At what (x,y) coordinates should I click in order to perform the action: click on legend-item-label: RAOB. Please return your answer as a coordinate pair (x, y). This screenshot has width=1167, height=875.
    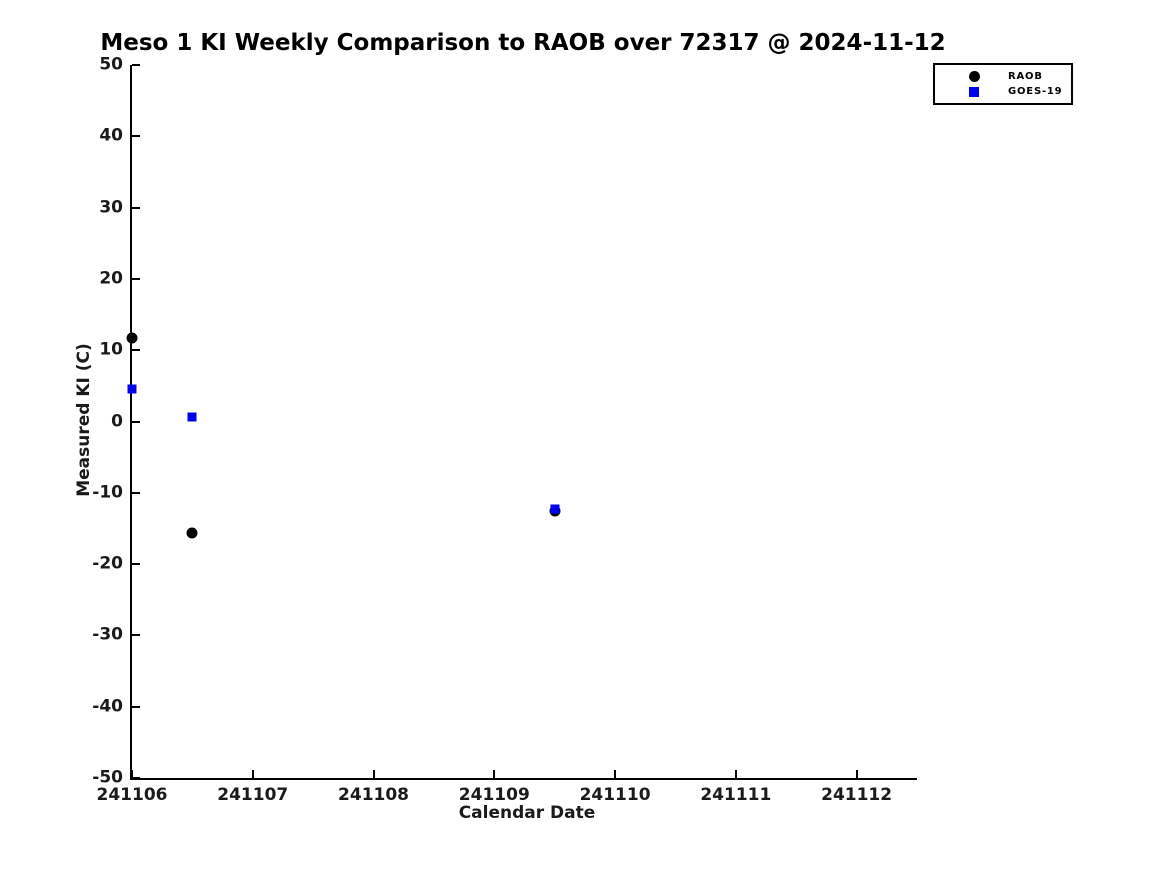
    Looking at the image, I should click on (1025, 76).